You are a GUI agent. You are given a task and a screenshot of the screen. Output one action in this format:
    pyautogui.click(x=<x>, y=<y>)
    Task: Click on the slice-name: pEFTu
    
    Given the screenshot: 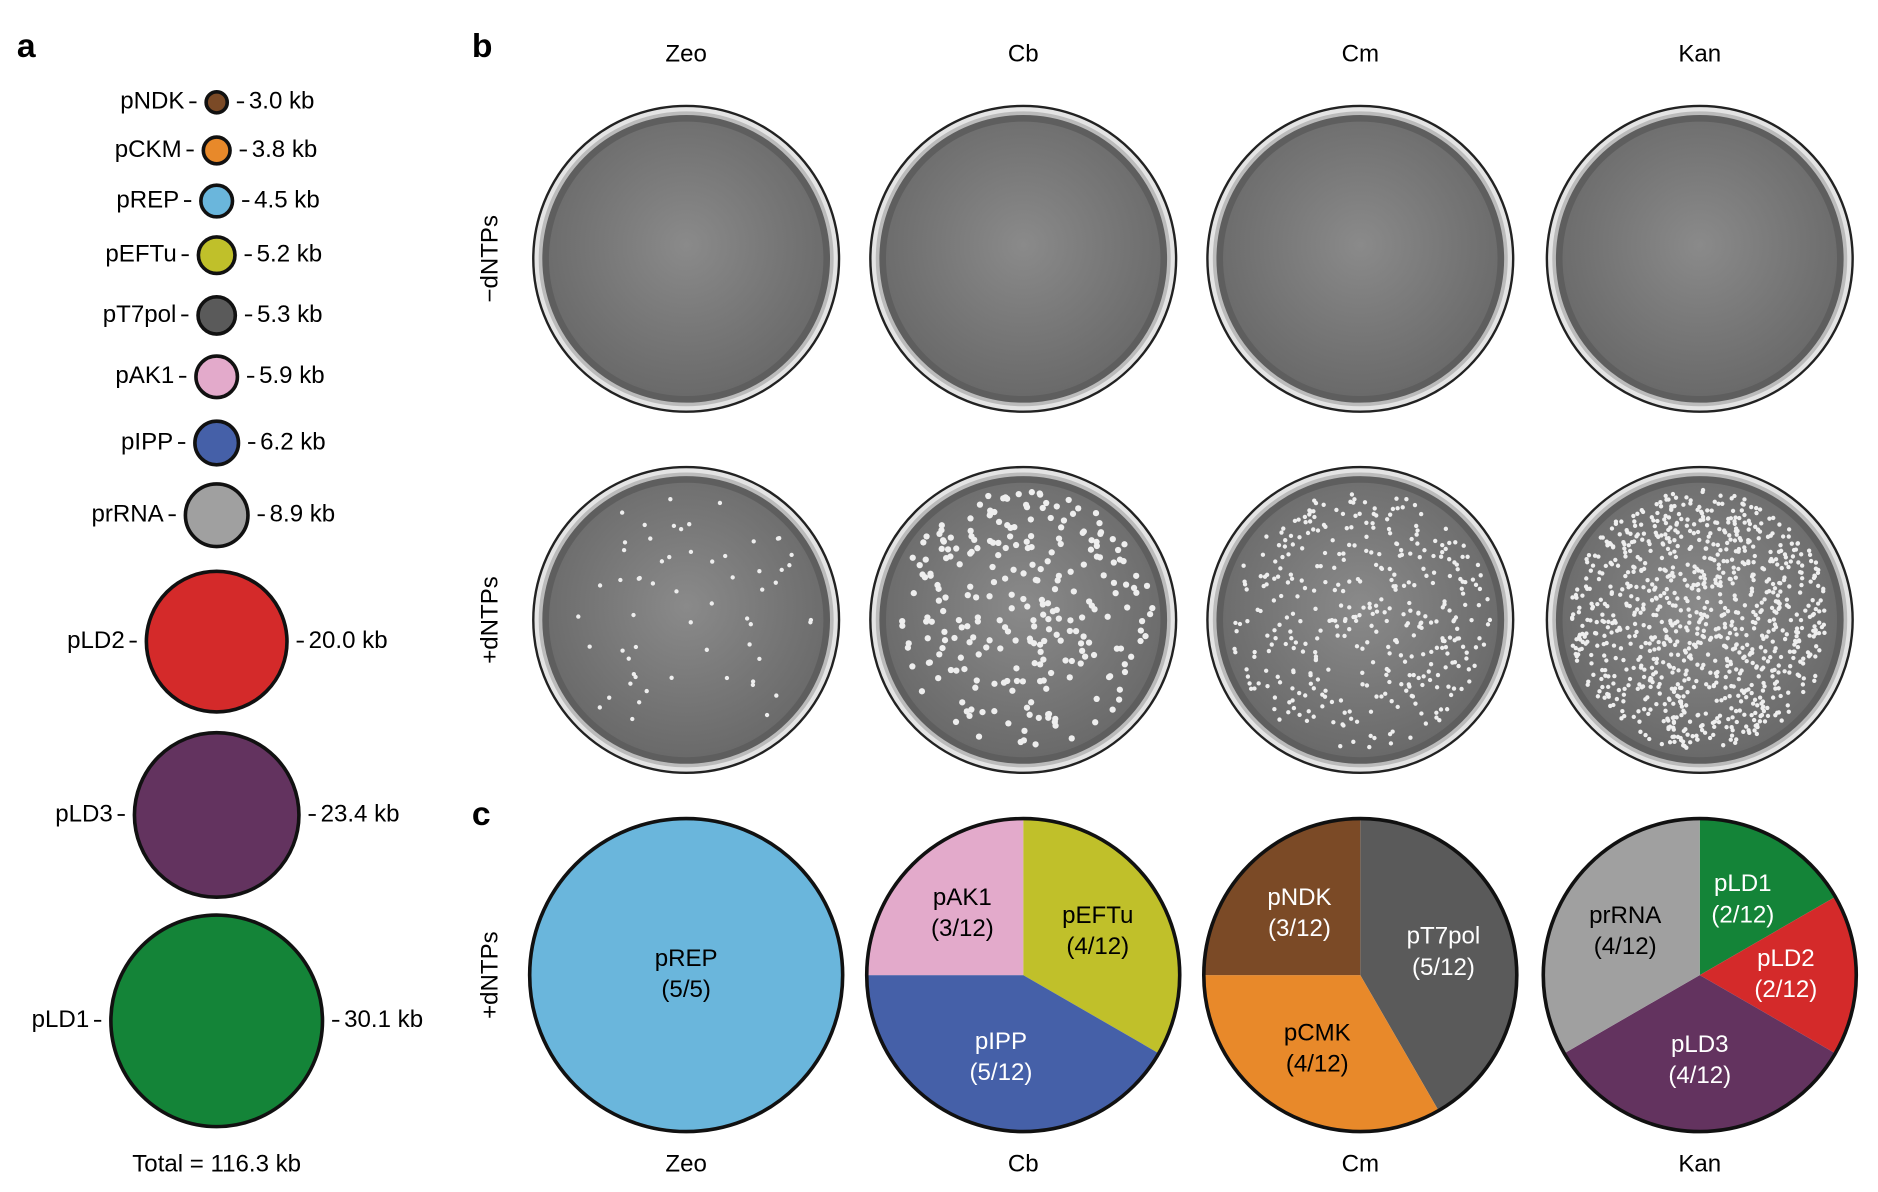 What is the action you would take?
    pyautogui.click(x=1097, y=915)
    